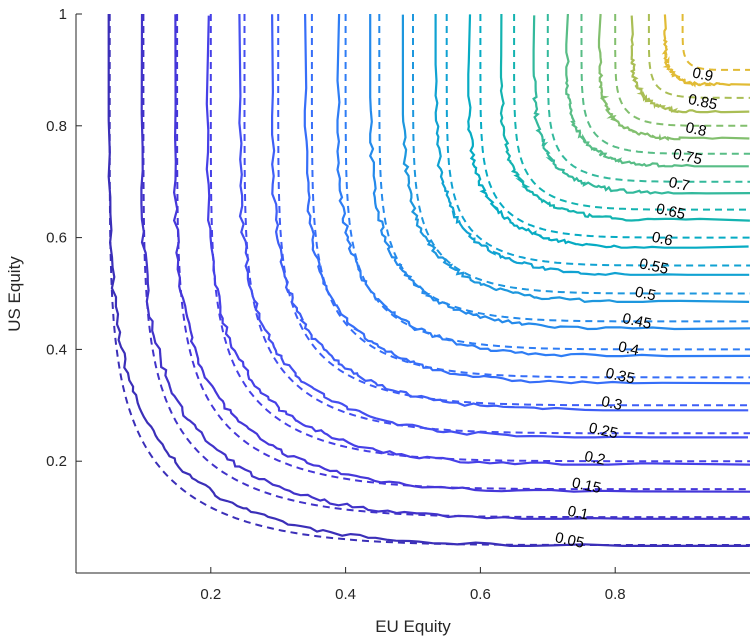  Describe the element at coordinates (63, 14) in the screenshot. I see `y-tick-label: 1` at that location.